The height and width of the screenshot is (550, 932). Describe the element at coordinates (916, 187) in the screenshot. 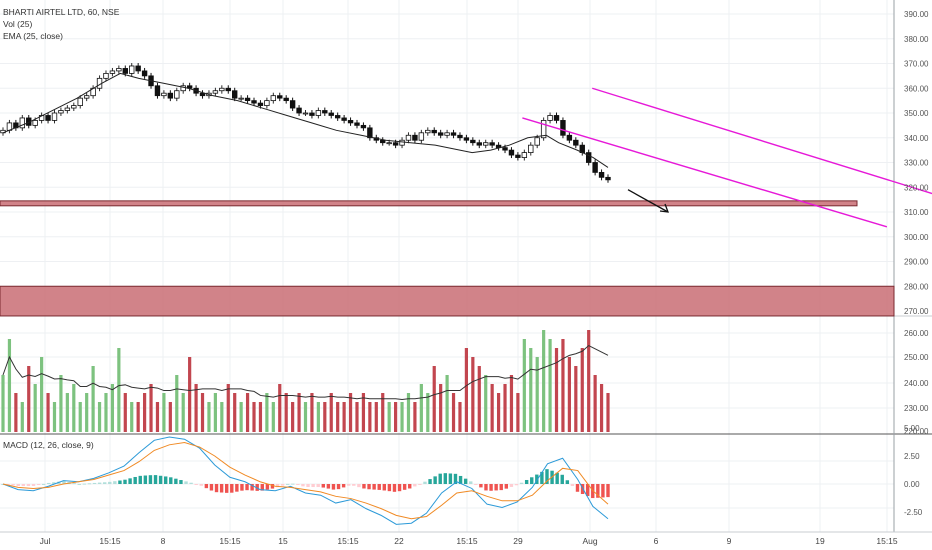

I see `price-tick-label: 320.00` at that location.